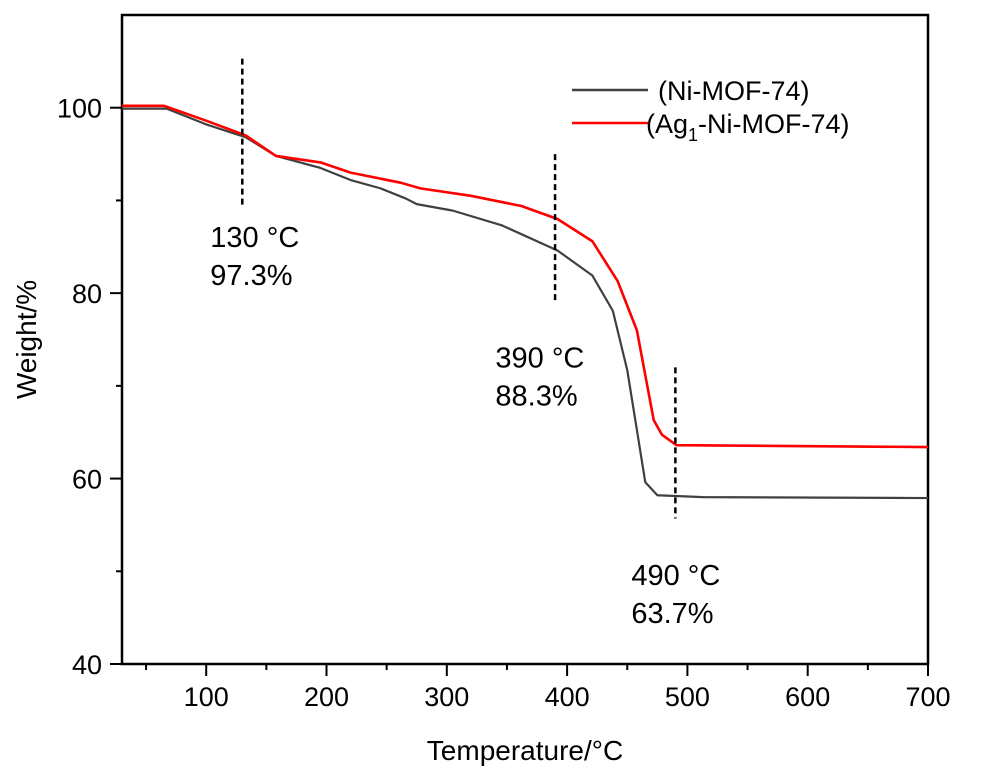  I want to click on y-tick-label: 100, so click(79, 109).